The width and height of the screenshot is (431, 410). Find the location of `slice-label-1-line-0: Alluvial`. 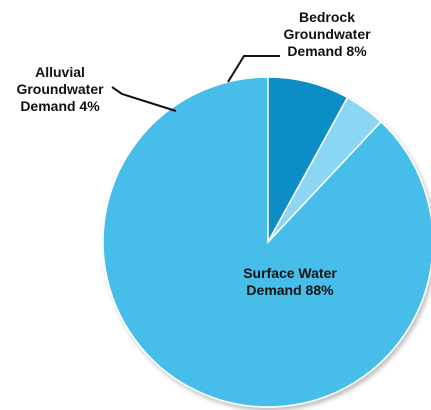

slice-label-1-line-0: Alluvial is located at coordinates (60, 72).